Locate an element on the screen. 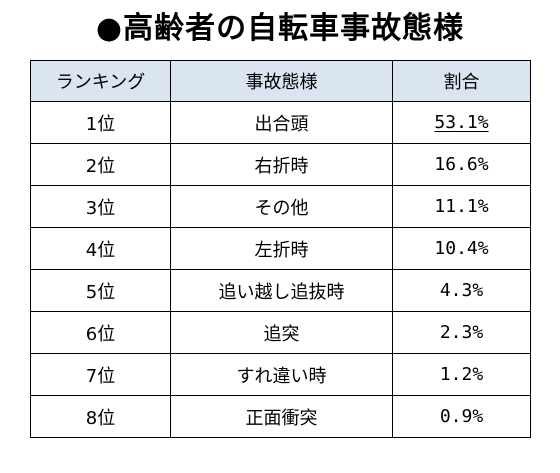 The height and width of the screenshot is (473, 560). rank-cell: 6位 is located at coordinates (100, 332).